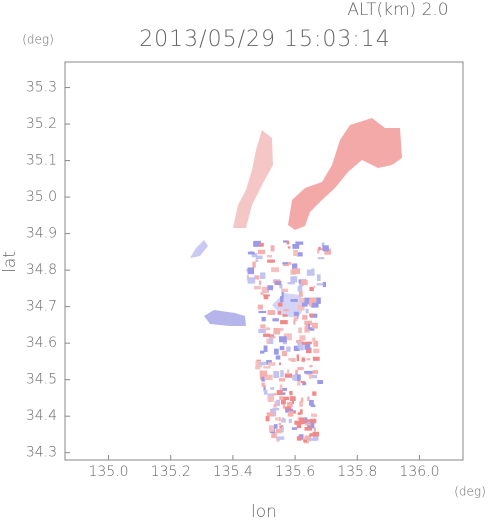 Image resolution: width=491 pixels, height=521 pixels. What do you see at coordinates (41, 234) in the screenshot?
I see `y-tick-label: 34.9` at bounding box center [41, 234].